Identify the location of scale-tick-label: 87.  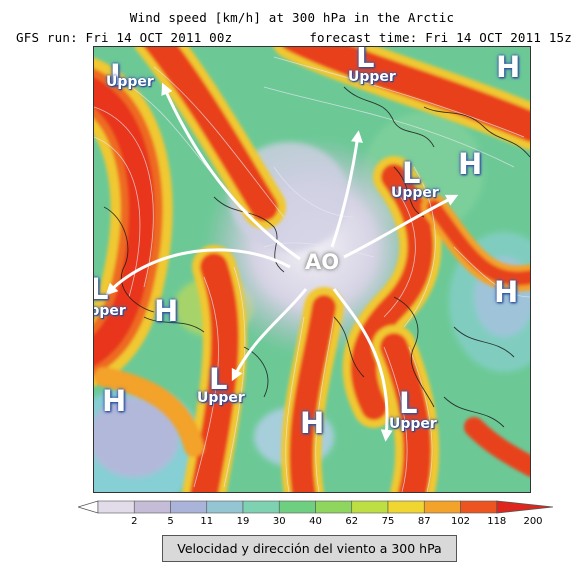
(424, 521).